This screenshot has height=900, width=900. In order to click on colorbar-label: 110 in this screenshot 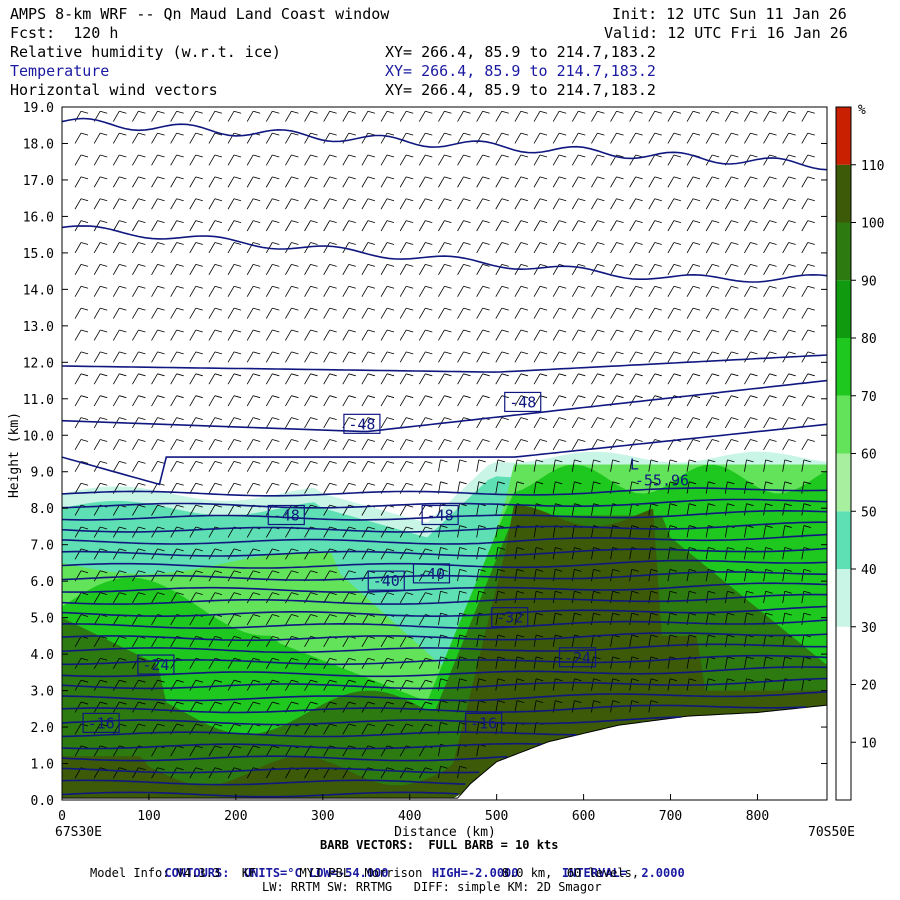, I will do `click(872, 166)`.